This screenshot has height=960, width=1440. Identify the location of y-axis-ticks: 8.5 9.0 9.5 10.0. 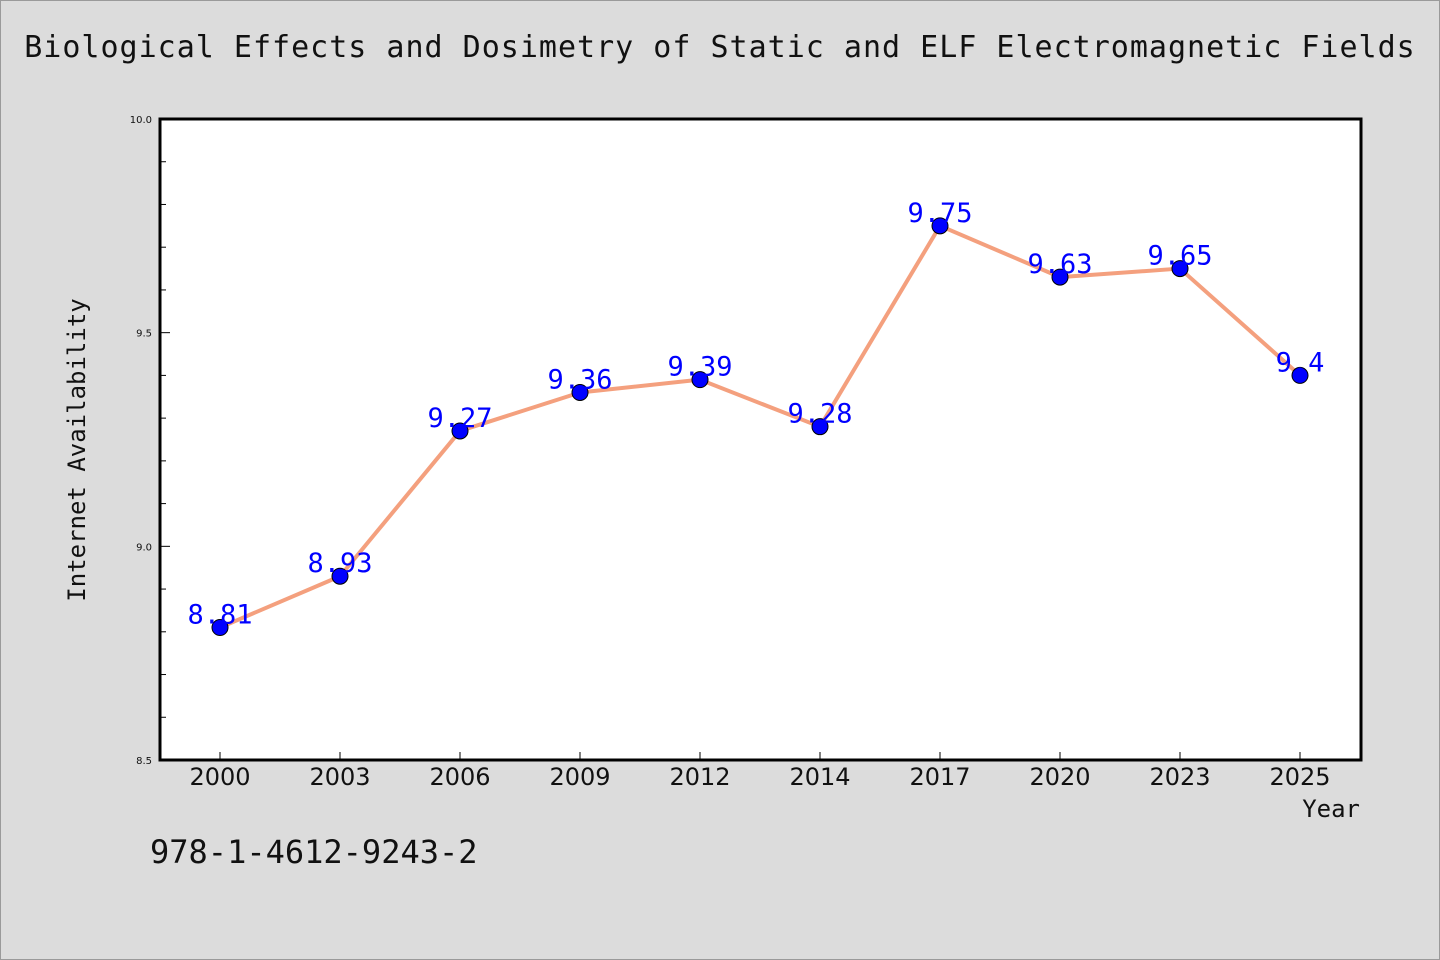
(150, 441).